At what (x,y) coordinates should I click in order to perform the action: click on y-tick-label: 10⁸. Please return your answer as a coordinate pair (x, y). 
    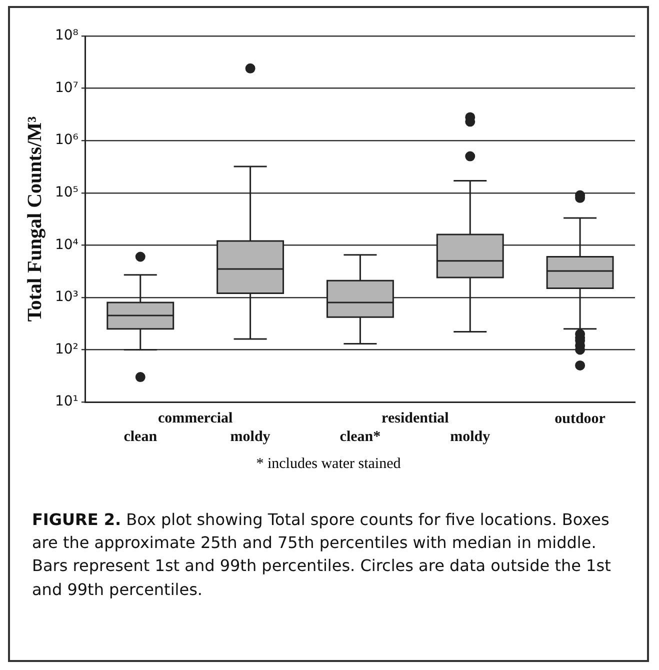
    Looking at the image, I should click on (66, 36).